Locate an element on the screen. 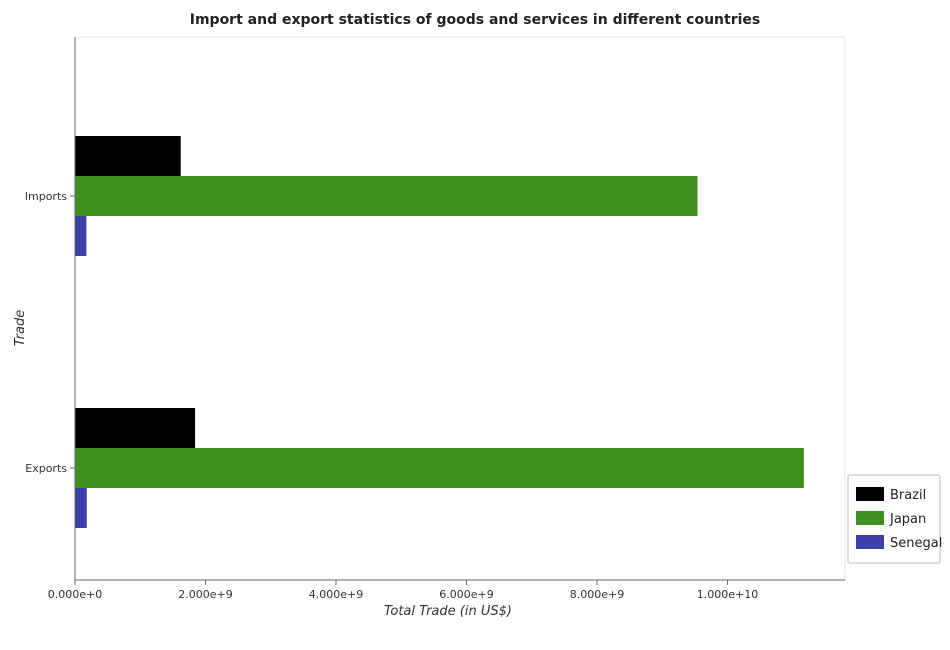 The height and width of the screenshot is (650, 950). y-tick-label-exports: Exports is located at coordinates (46, 468).